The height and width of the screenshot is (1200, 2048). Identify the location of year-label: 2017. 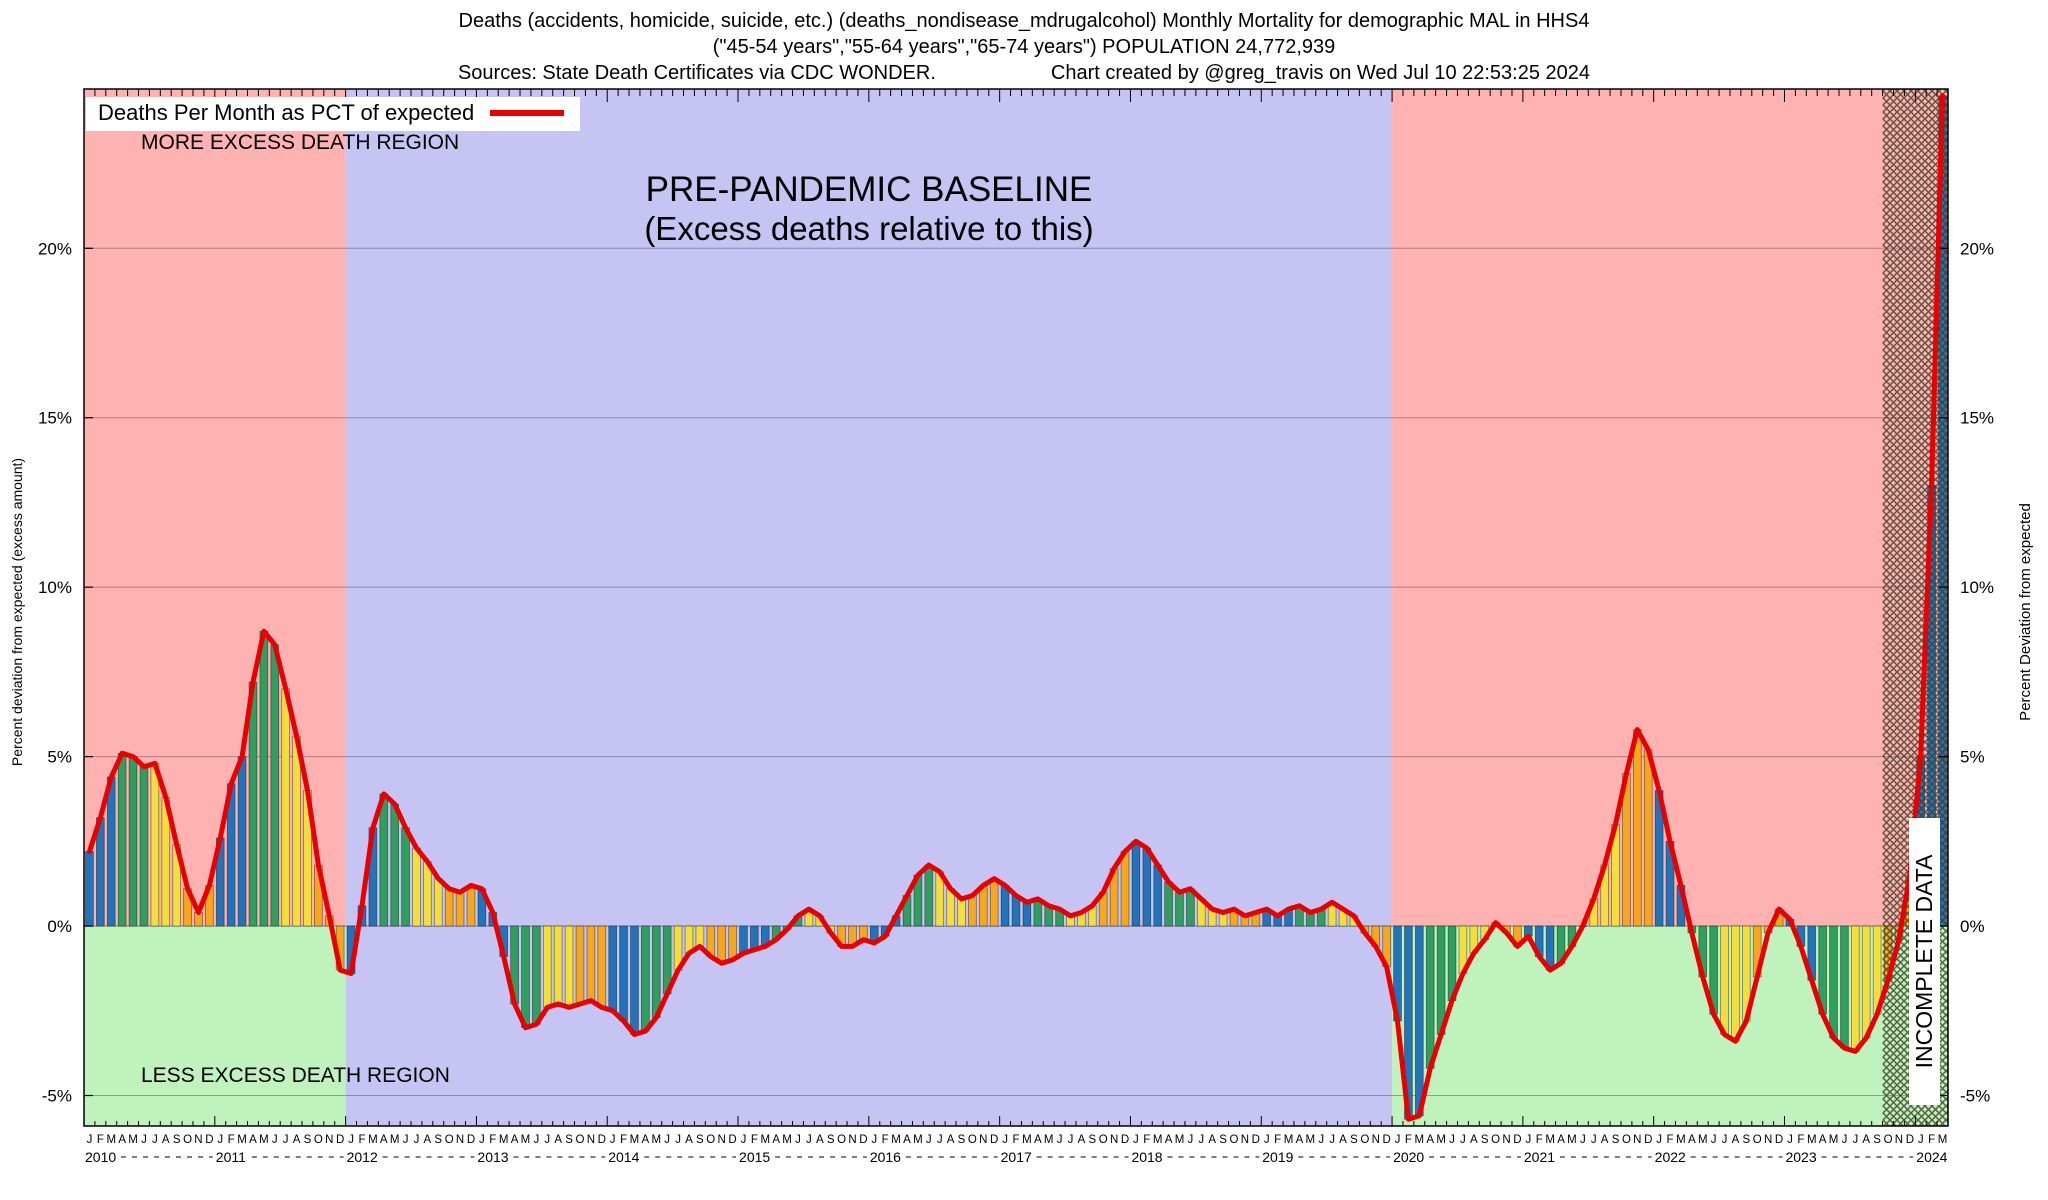
(1016, 1157).